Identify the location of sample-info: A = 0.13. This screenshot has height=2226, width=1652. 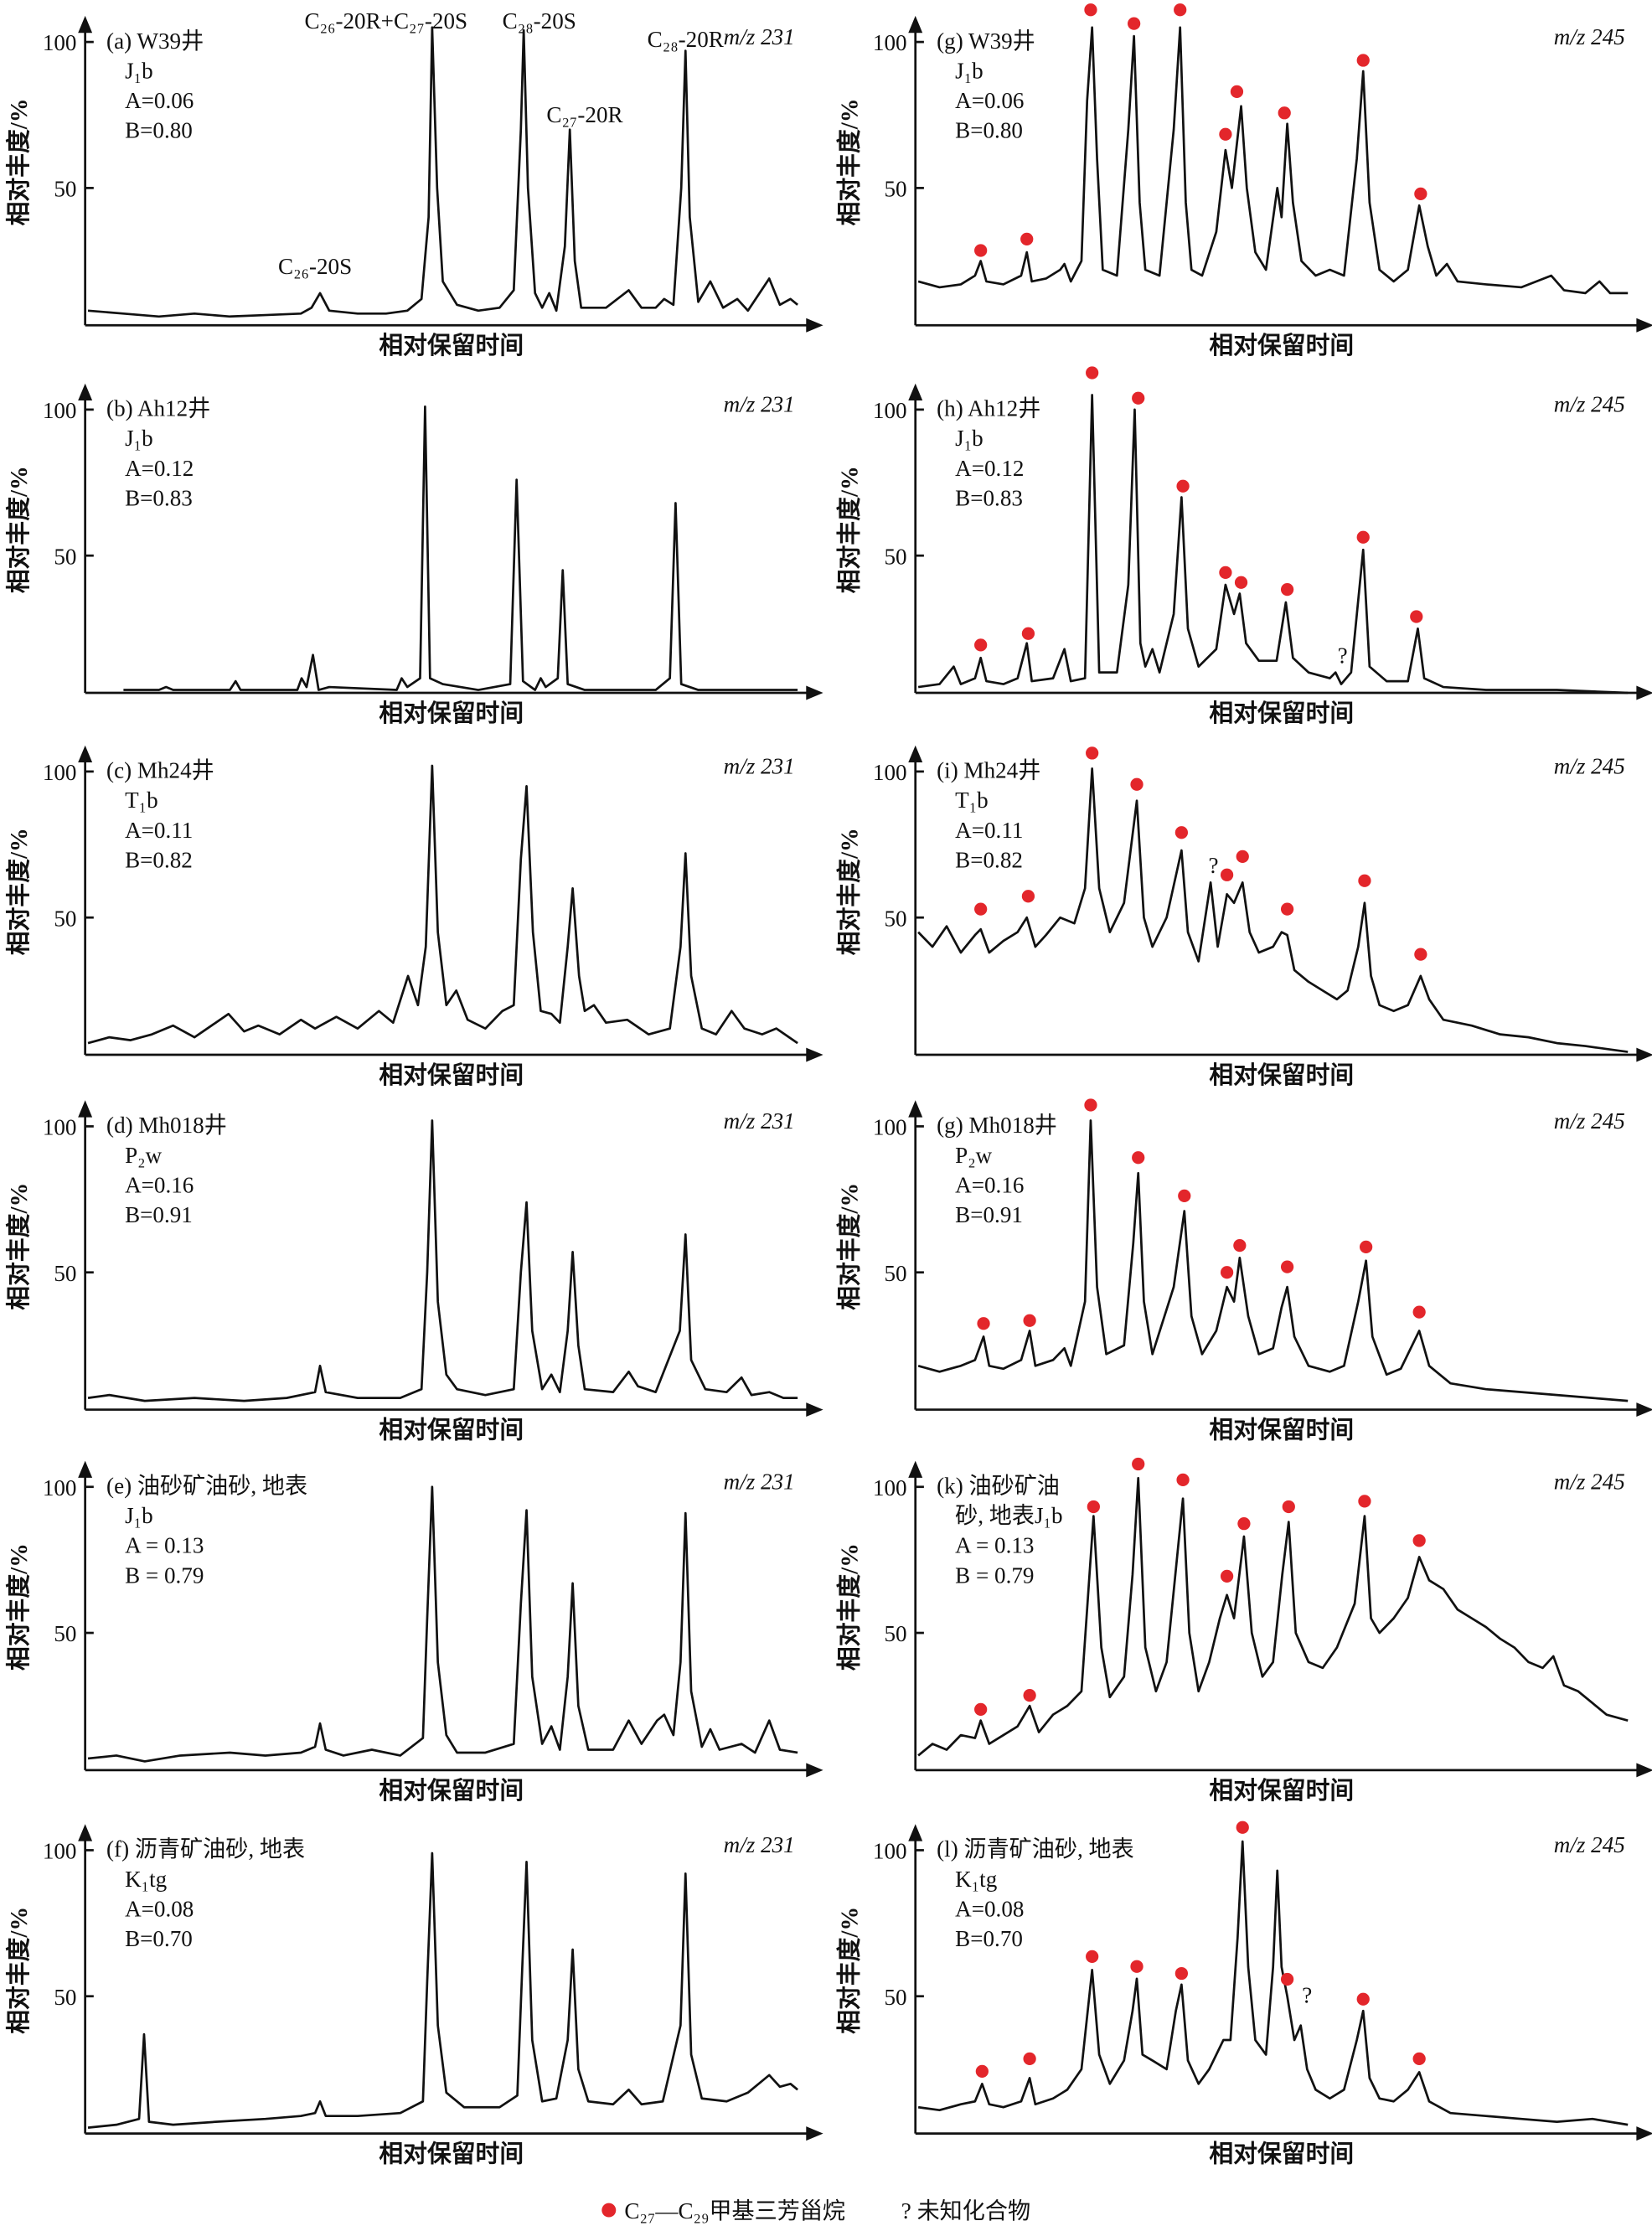
(164, 1545).